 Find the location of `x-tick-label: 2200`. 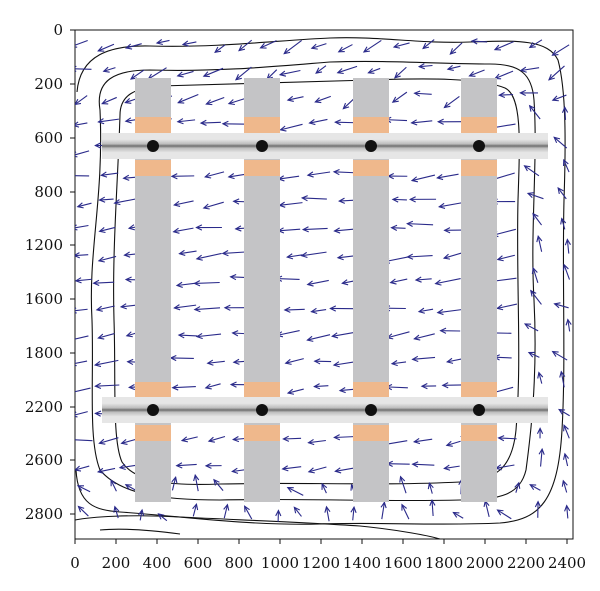

x-tick-label: 2200 is located at coordinates (526, 563).